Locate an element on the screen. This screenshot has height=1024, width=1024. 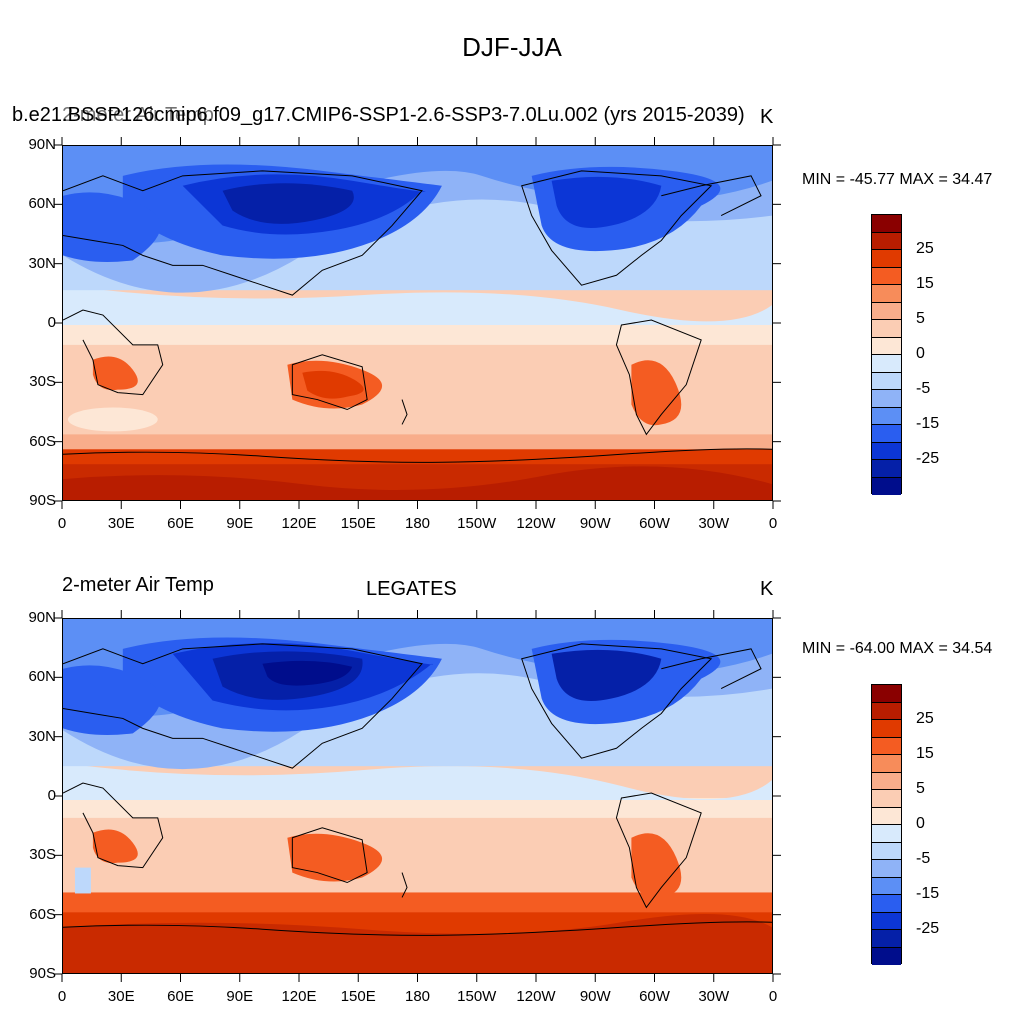
panel1-lon-label: 150E is located at coordinates (358, 523).